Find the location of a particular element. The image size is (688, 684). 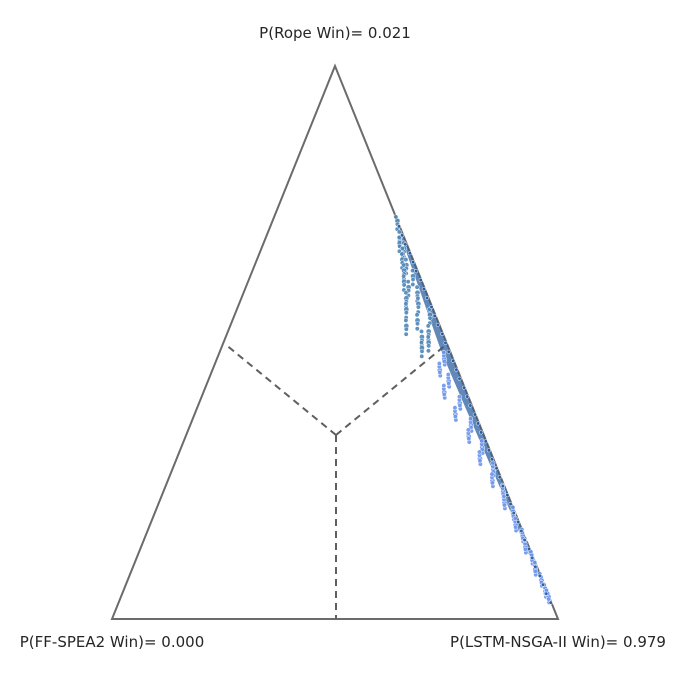

region-divider-right is located at coordinates (391, 389).